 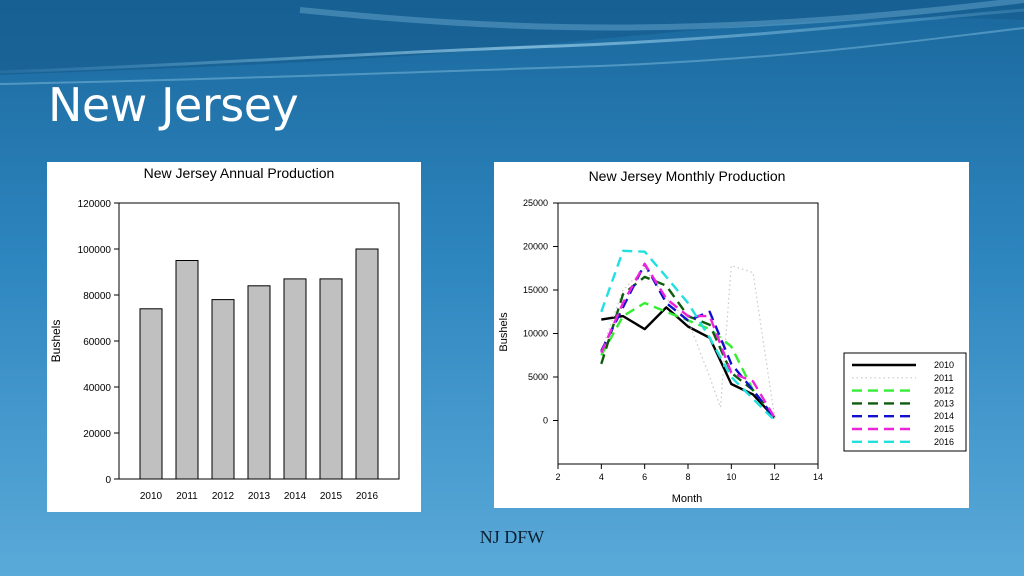 I want to click on monthly-x-axis-label: Month, so click(x=687, y=499).